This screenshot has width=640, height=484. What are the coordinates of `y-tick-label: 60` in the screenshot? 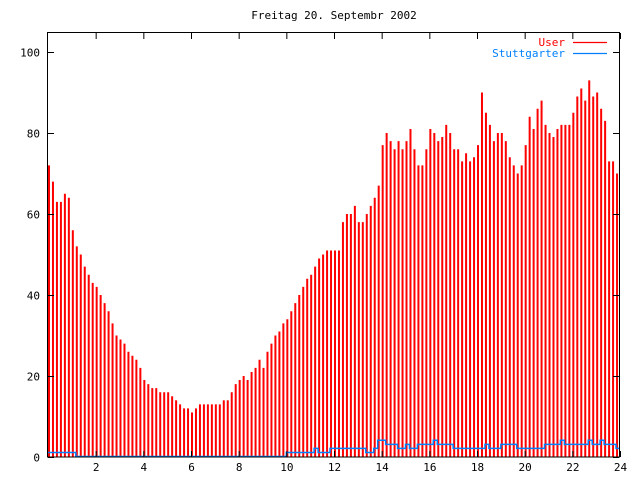 It's located at (33, 215).